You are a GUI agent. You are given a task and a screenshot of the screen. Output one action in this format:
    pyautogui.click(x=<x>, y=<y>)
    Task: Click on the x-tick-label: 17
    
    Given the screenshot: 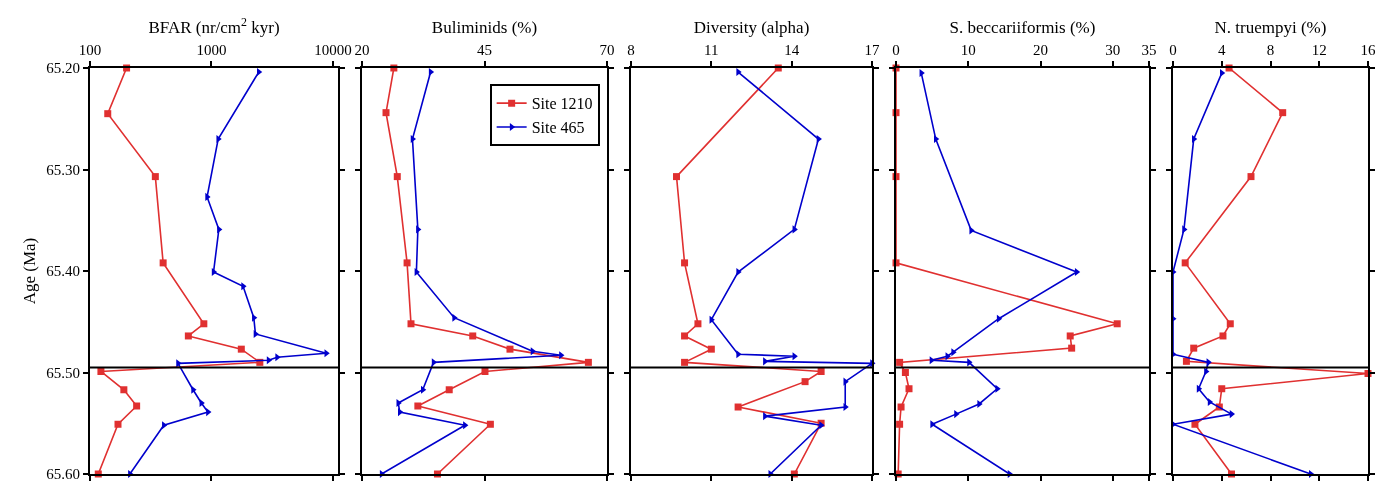 What is the action you would take?
    pyautogui.click(x=872, y=50)
    